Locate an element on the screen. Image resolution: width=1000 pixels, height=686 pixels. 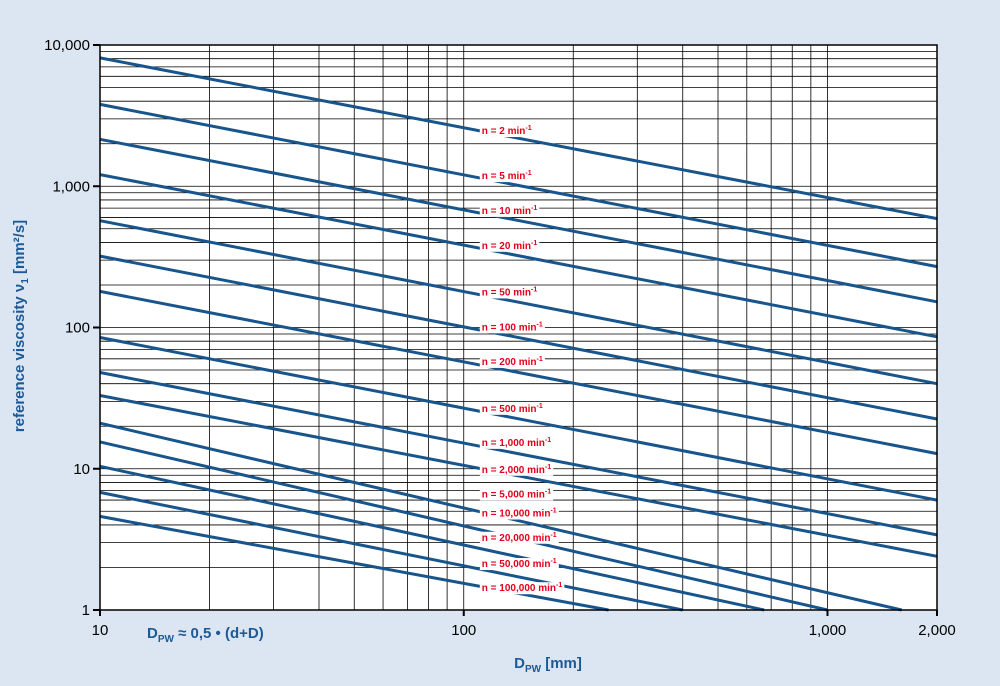
series-label-name: n = 5 min is located at coordinates (504, 176).